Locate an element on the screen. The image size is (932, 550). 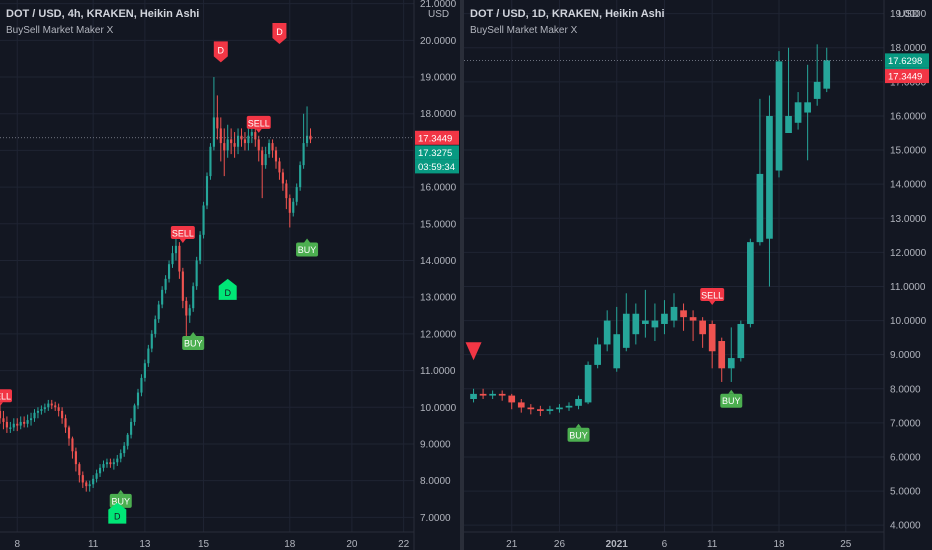
y-tick-label: 18.0000 is located at coordinates (438, 114).